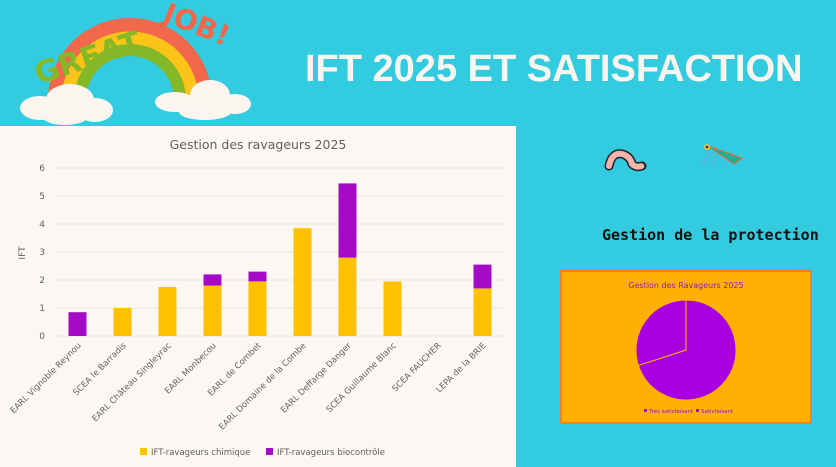 The height and width of the screenshot is (467, 836). Describe the element at coordinates (462, 368) in the screenshot. I see `x-tick-label: LEPA de la BRIE` at that location.